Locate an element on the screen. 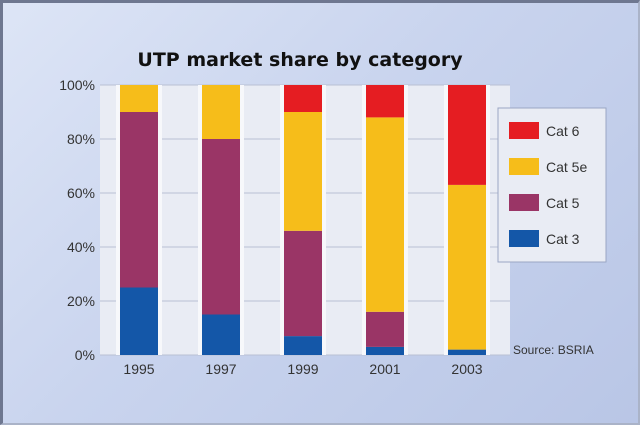 Image resolution: width=640 pixels, height=425 pixels. y-tick-label: 20% is located at coordinates (81, 301).